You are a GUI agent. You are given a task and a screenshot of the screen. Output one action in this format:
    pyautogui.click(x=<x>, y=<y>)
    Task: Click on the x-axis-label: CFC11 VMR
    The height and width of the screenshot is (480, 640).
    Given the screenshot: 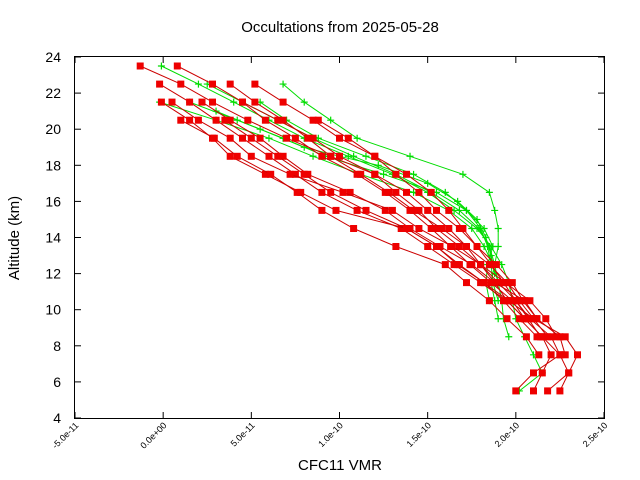 What is the action you would take?
    pyautogui.click(x=340, y=465)
    